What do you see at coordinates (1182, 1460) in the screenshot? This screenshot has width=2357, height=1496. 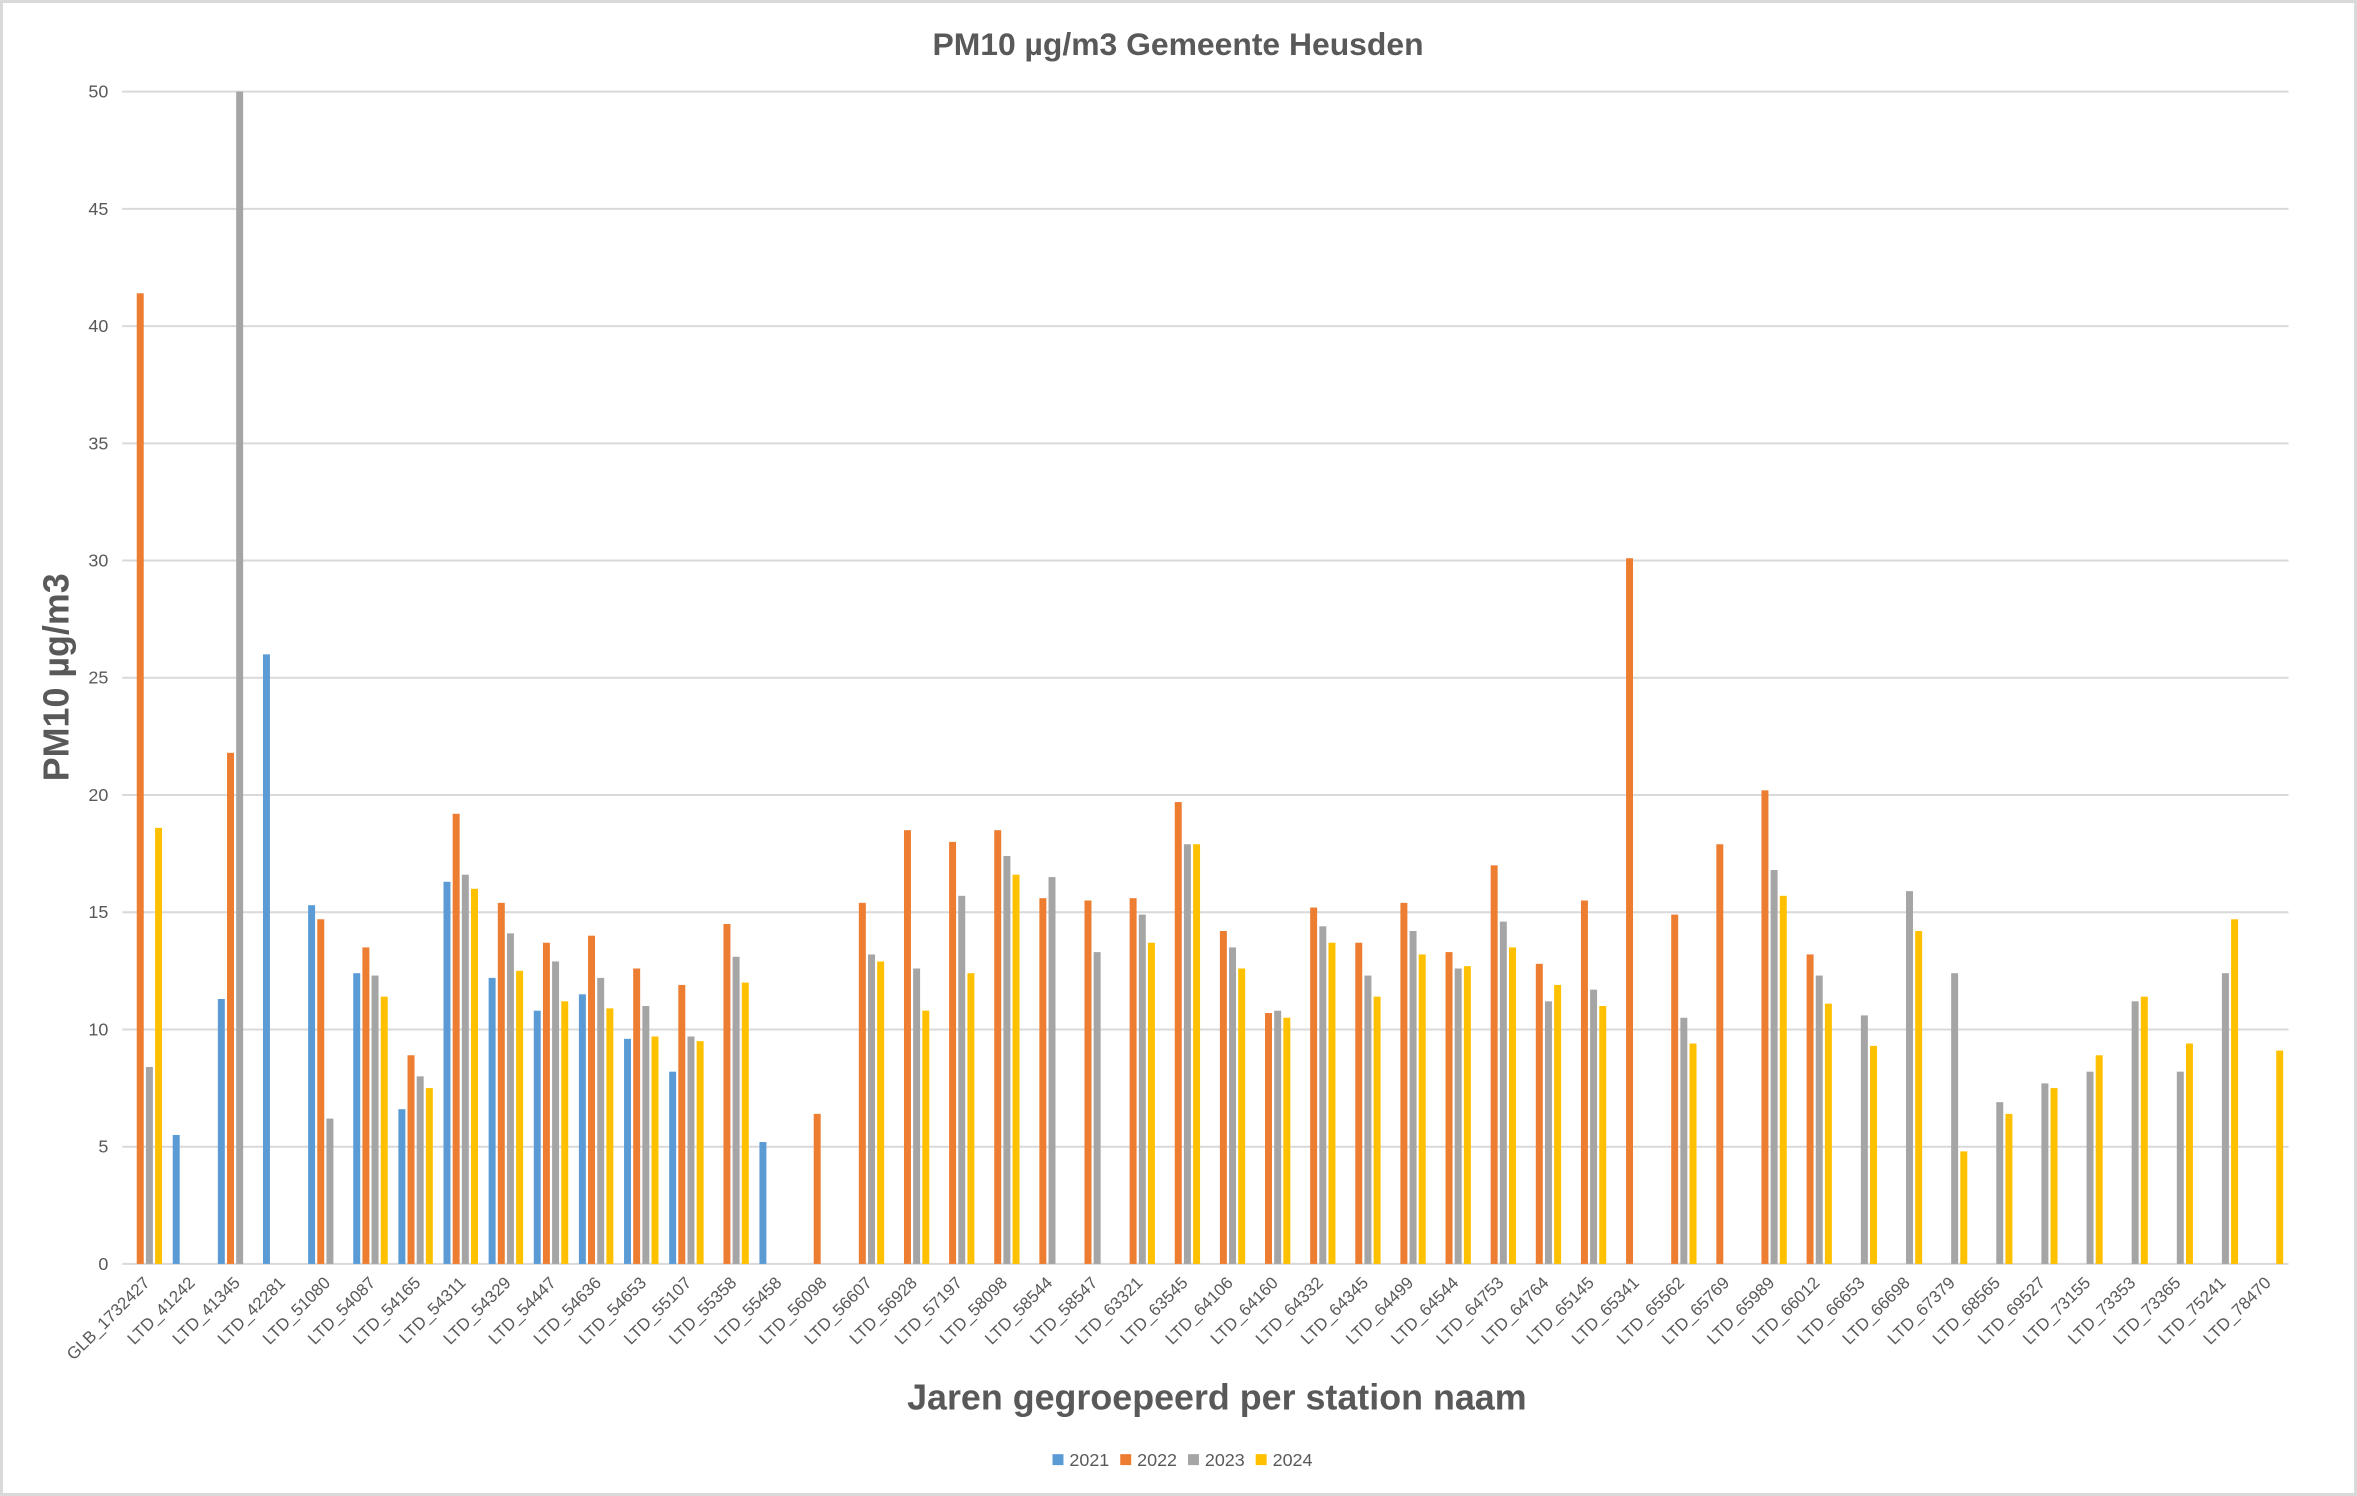 I see `legend: 2021 2022 2023 2024` at bounding box center [1182, 1460].